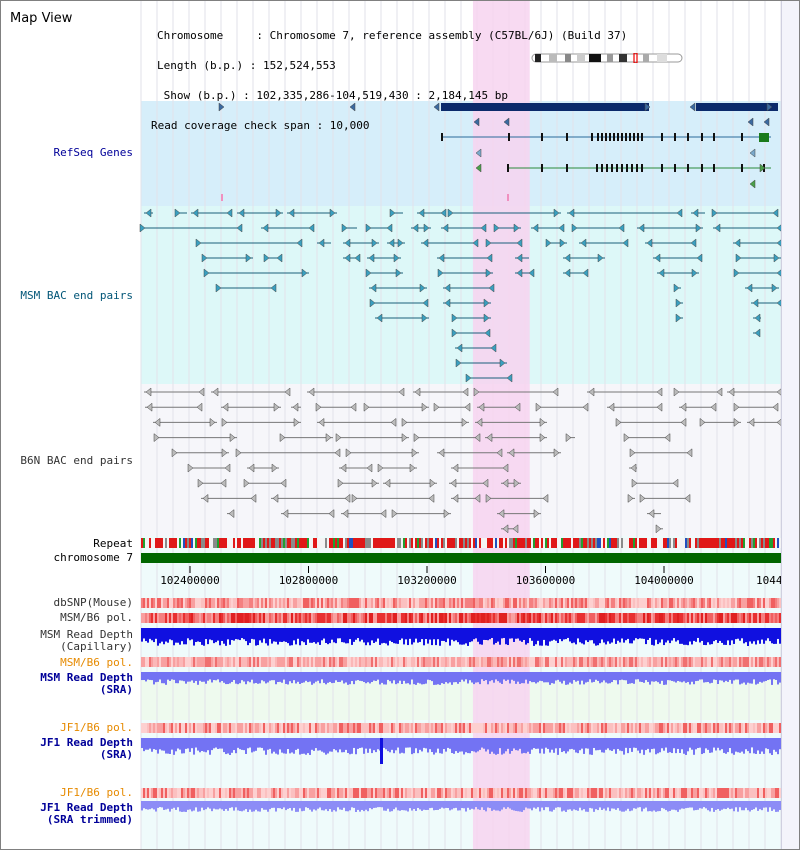 The width and height of the screenshot is (800, 850). What do you see at coordinates (790, 425) in the screenshot?
I see `vertical-scrollbar` at bounding box center [790, 425].